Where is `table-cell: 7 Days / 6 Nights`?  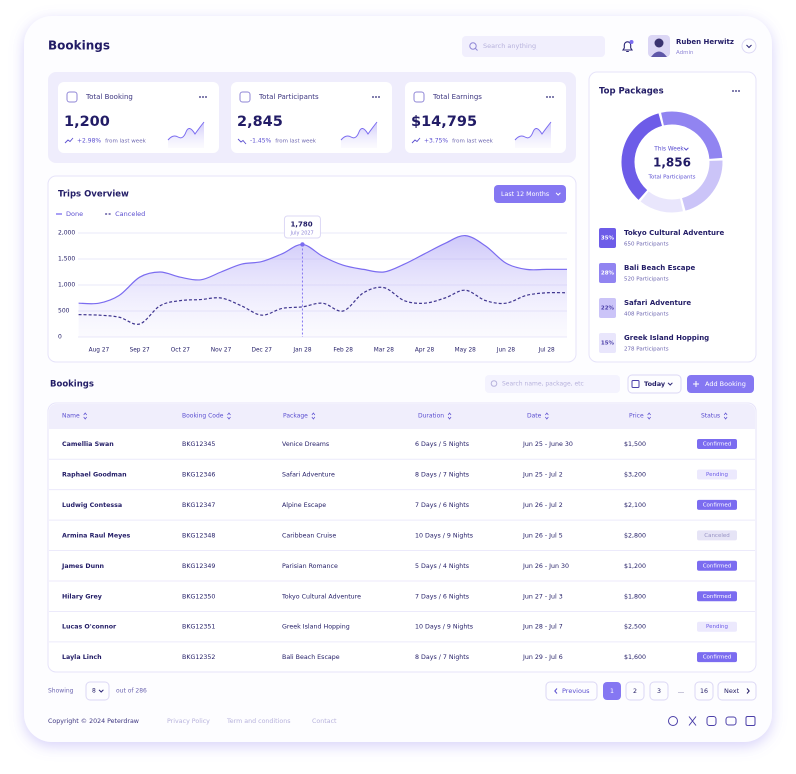
table-cell: 7 Days / 6 Nights is located at coordinates (442, 596).